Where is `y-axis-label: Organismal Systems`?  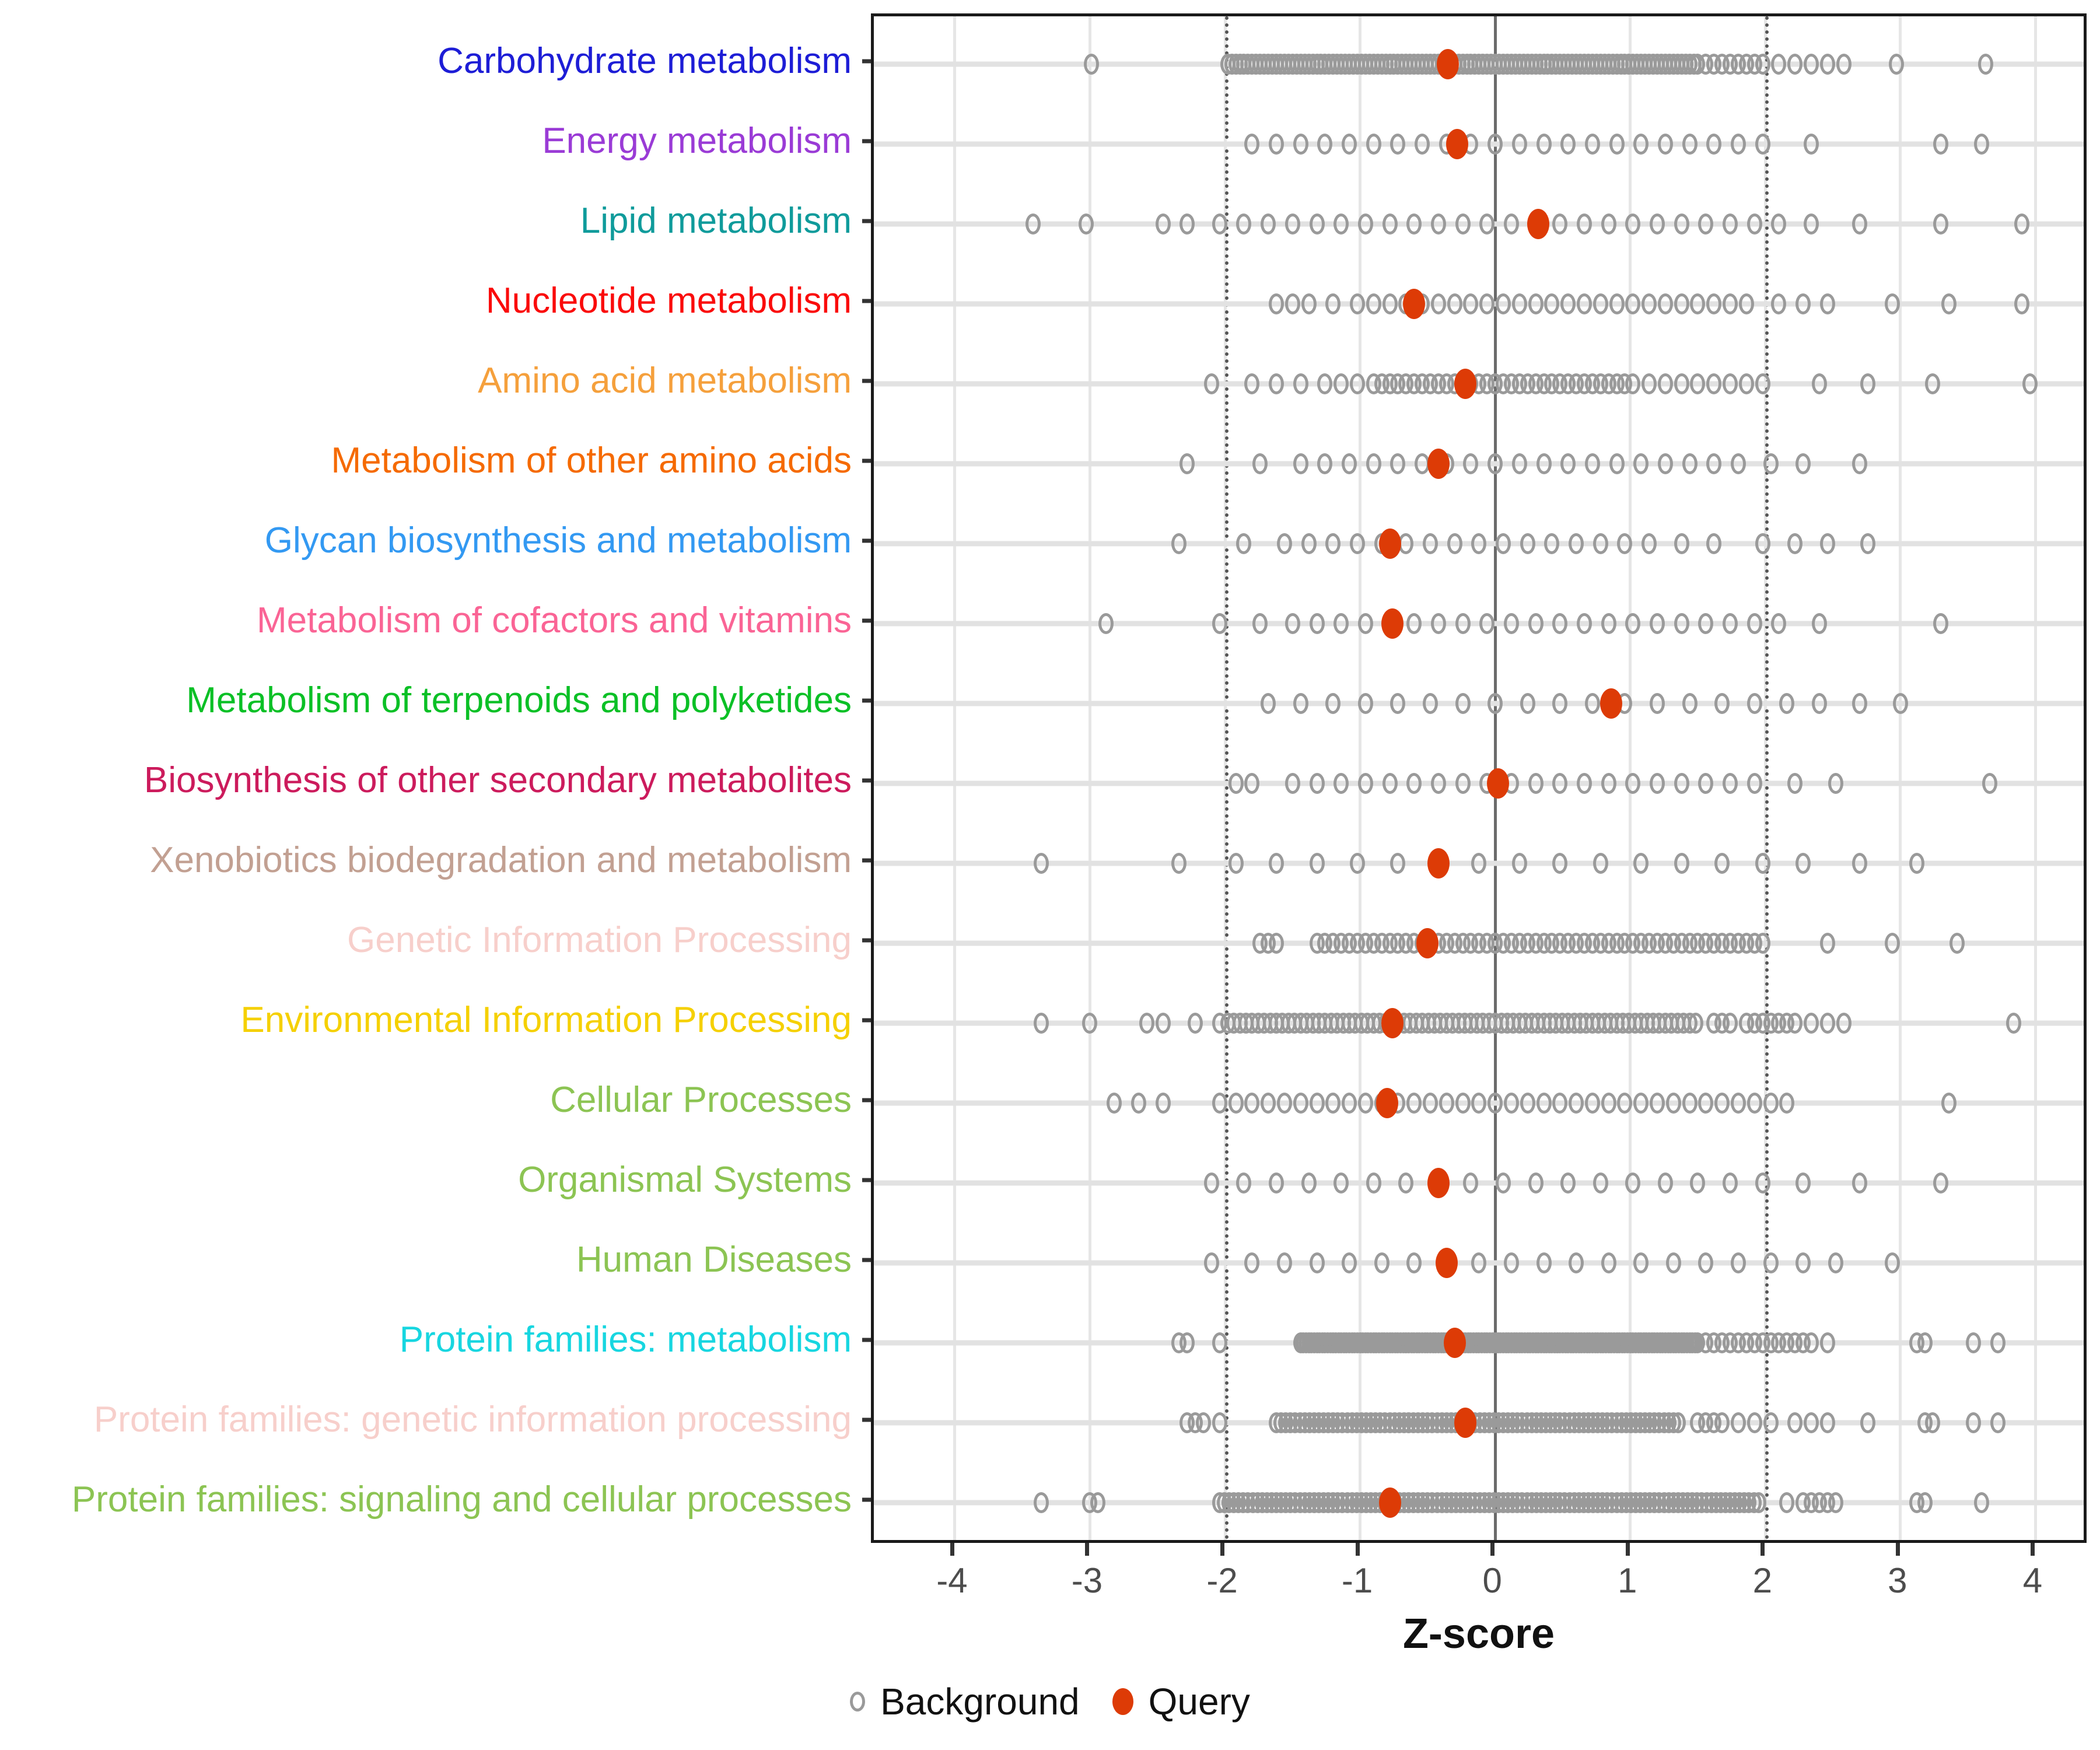
y-axis-label: Organismal Systems is located at coordinates (685, 1180).